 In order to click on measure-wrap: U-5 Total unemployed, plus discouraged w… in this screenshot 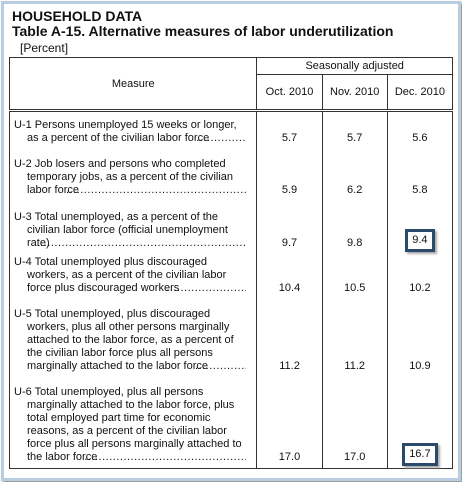, I will do `click(130, 340)`.